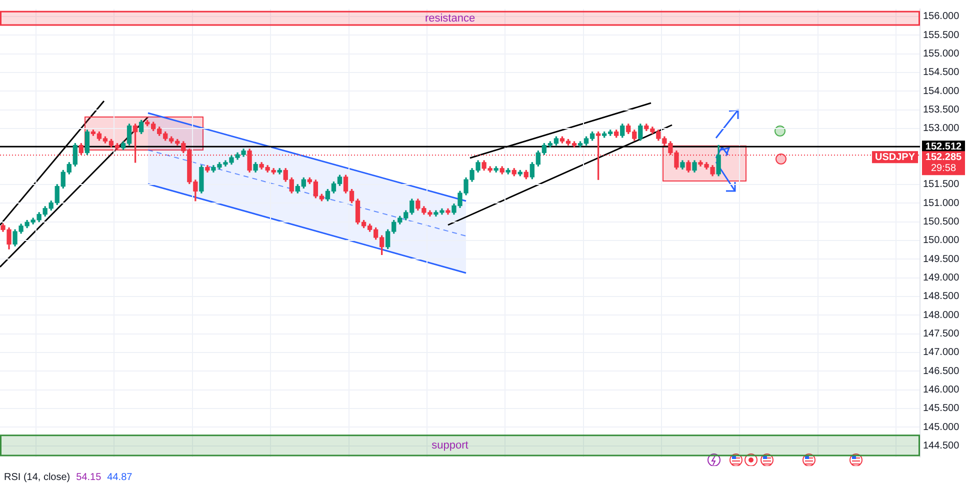 This screenshot has width=967, height=494. I want to click on y-tick-label: 153.000, so click(941, 128).